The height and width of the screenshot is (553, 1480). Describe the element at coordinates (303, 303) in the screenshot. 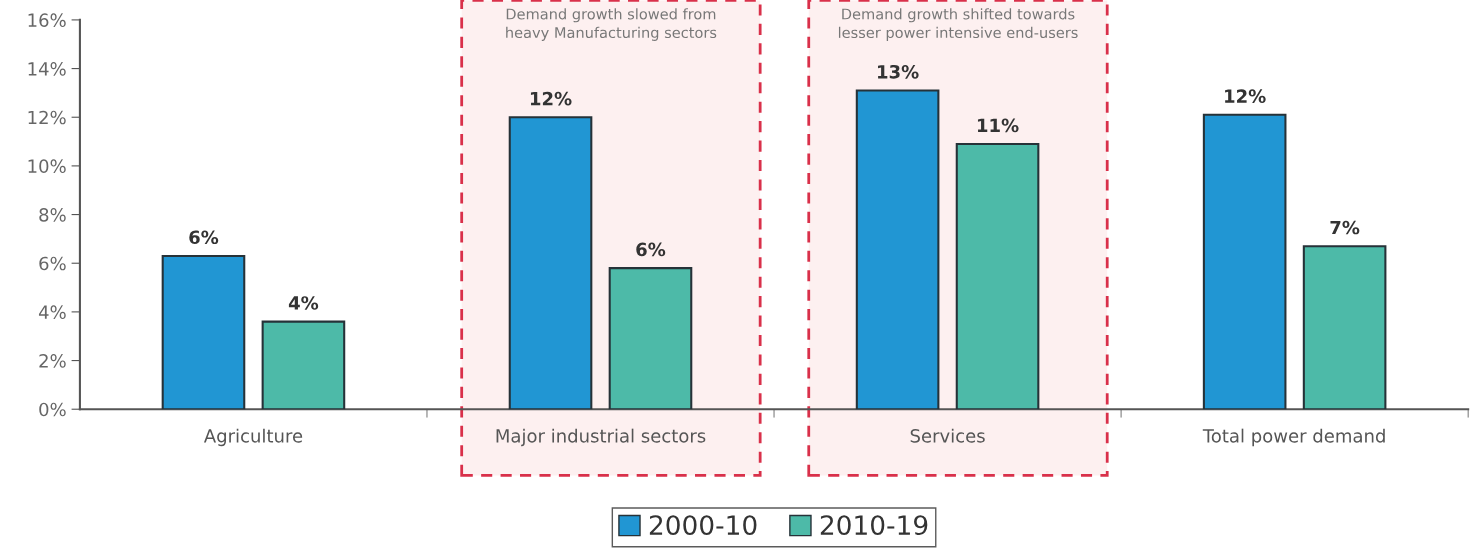

I see `data-label: 4%` at that location.